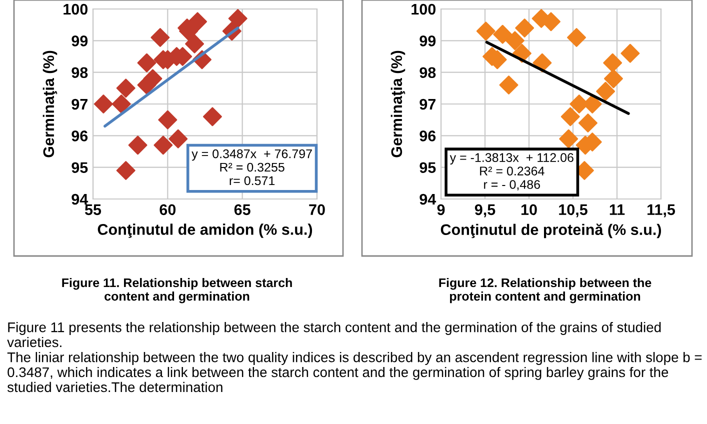  I want to click on annotation: y = -1.3813x + 112.06 R² = 0.2364 r = - 0,486, so click(512, 171).